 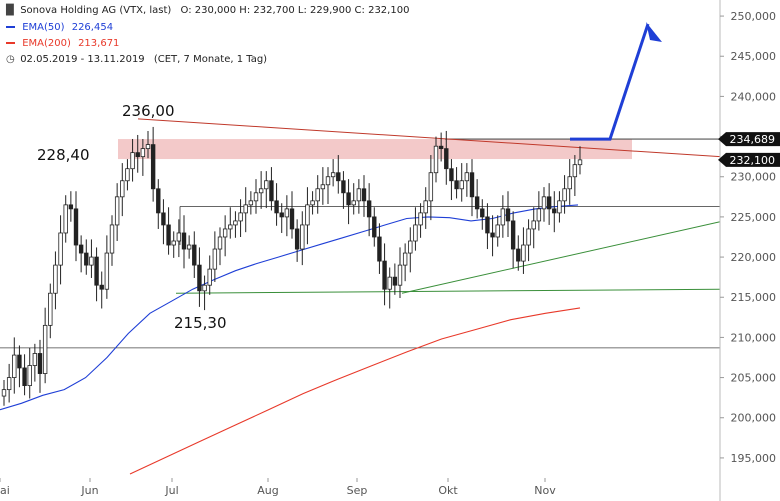 What do you see at coordinates (754, 297) in the screenshot?
I see `y-tick-label: 215,000` at bounding box center [754, 297].